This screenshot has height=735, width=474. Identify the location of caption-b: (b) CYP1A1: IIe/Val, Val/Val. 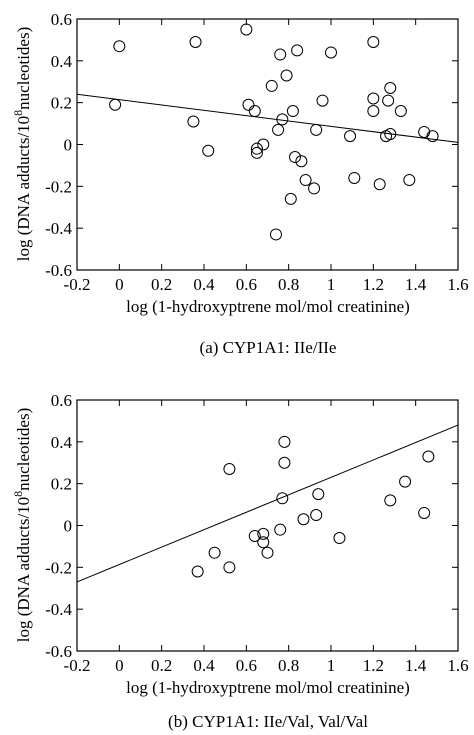
(268, 721).